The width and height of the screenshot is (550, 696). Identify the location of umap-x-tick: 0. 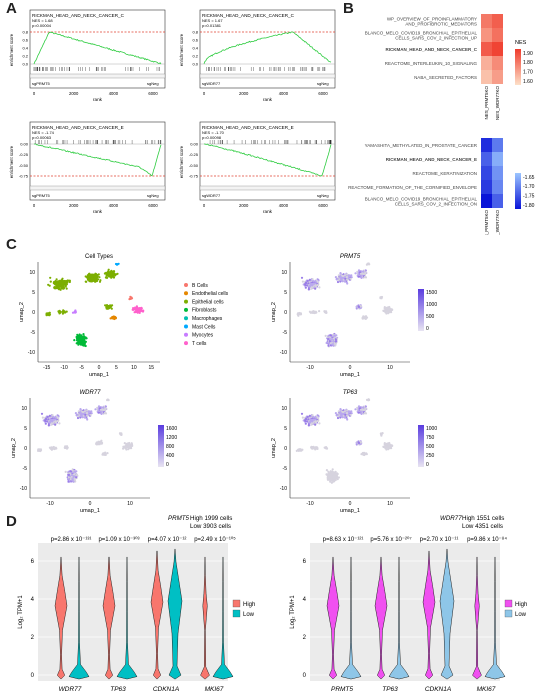
(90, 504).